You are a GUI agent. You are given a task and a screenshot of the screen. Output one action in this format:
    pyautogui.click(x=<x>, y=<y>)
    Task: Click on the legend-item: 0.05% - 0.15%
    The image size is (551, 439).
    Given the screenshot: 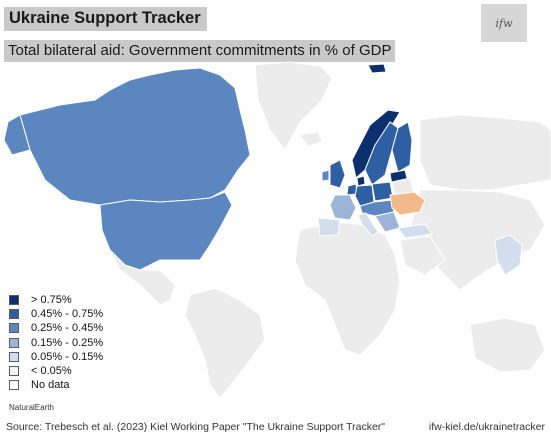 What is the action you would take?
    pyautogui.click(x=56, y=357)
    